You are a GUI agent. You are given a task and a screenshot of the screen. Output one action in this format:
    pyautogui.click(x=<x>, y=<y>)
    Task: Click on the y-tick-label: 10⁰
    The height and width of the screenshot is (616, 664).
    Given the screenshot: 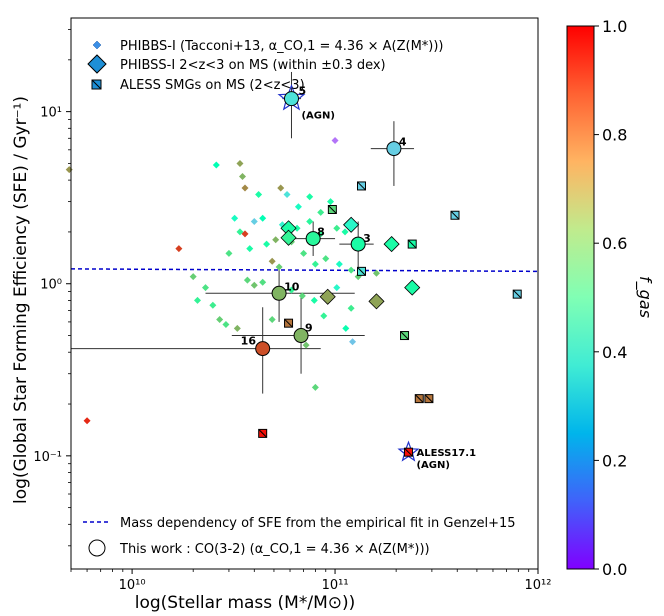 What is the action you would take?
    pyautogui.click(x=51, y=285)
    